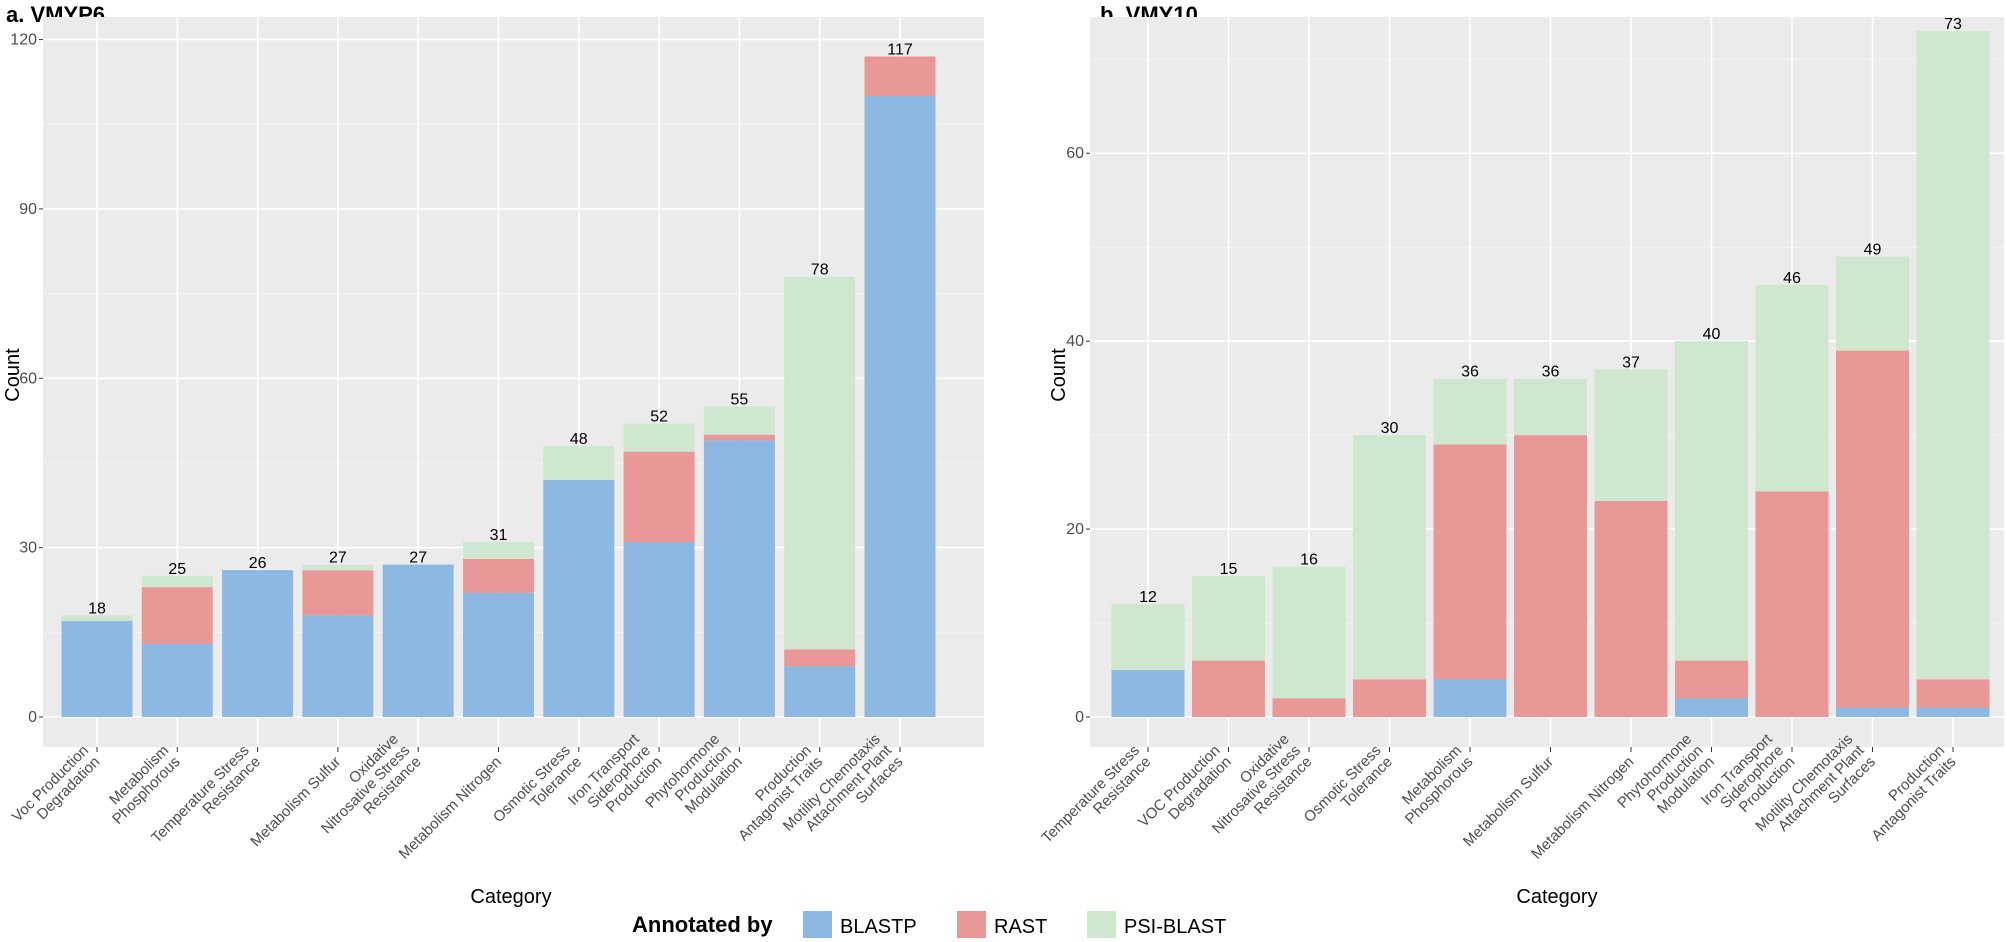  Describe the element at coordinates (1631, 435) in the screenshot. I see `panel-b-bar-metabolism-nitrogen-psi-blast` at that location.